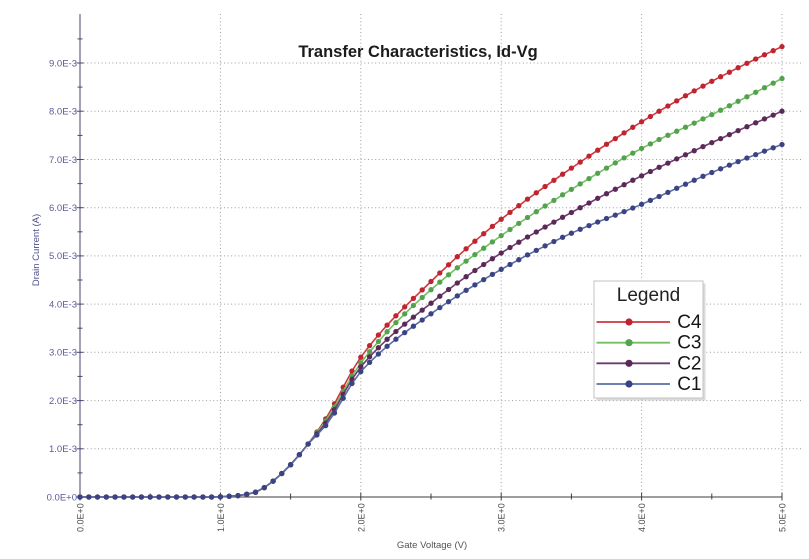  I want to click on svg-text: C4, so click(689, 322).